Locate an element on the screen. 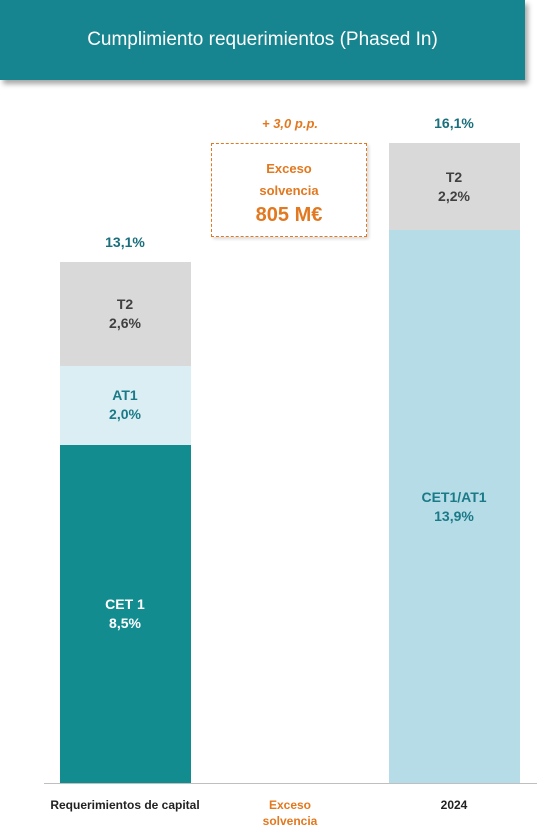  x-tick-label: 2024 is located at coordinates (454, 805).